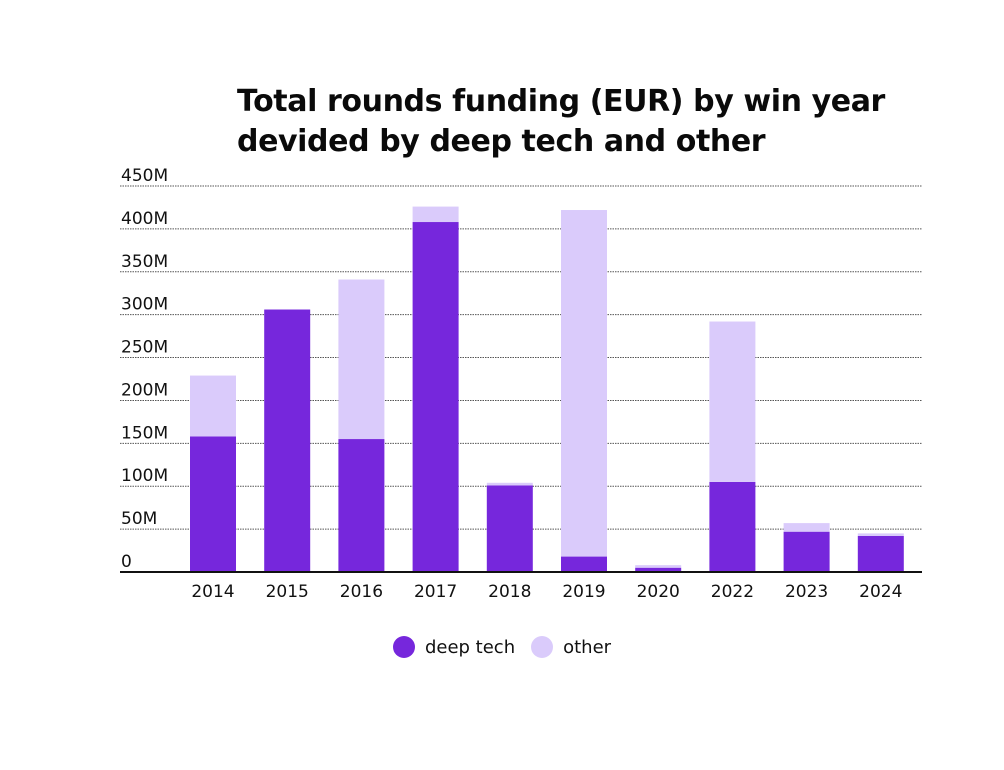 Image resolution: width=1004 pixels, height=770 pixels. Describe the element at coordinates (732, 592) in the screenshot. I see `x-tick-label: 2022` at that location.